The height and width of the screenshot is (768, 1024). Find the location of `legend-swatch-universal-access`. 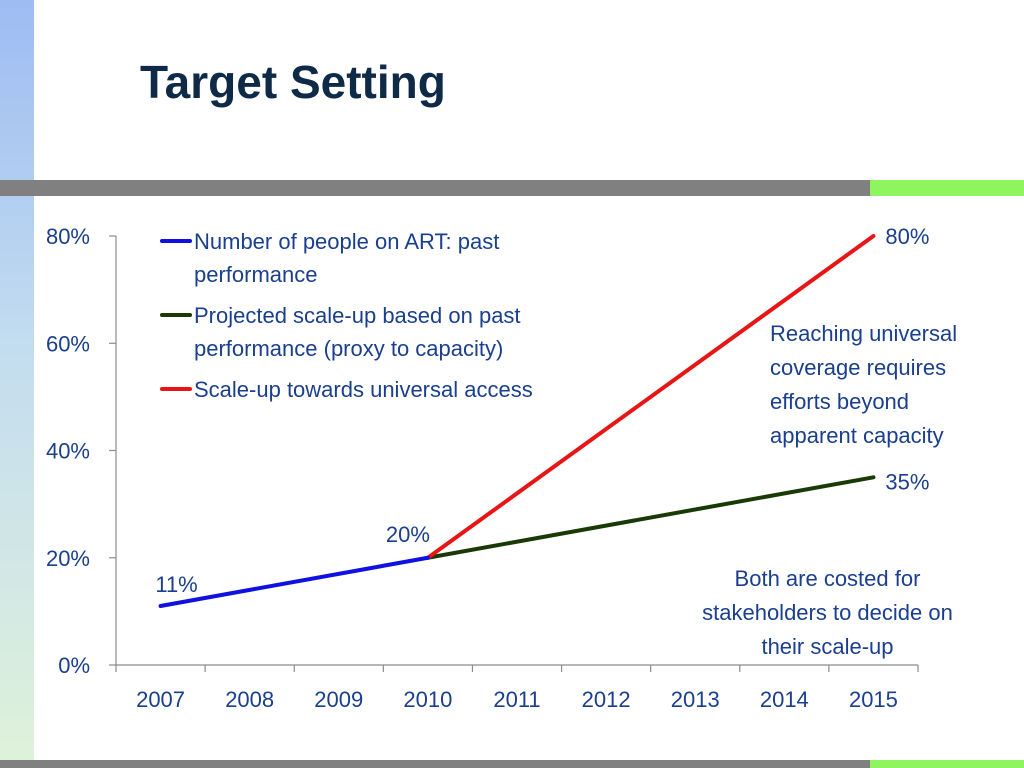

legend-swatch-universal-access is located at coordinates (176, 389).